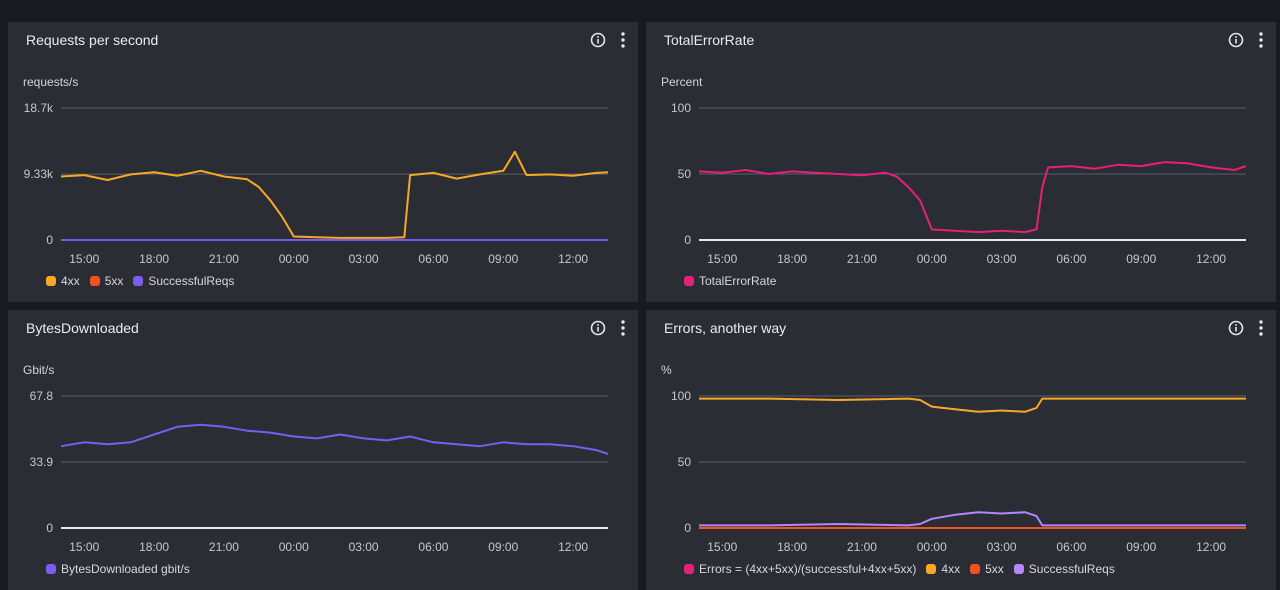 This screenshot has height=590, width=1280. What do you see at coordinates (808, 569) in the screenshot?
I see `legend-label: Errors = (4xx+5xx)/(successful+4xx+5xx)` at bounding box center [808, 569].